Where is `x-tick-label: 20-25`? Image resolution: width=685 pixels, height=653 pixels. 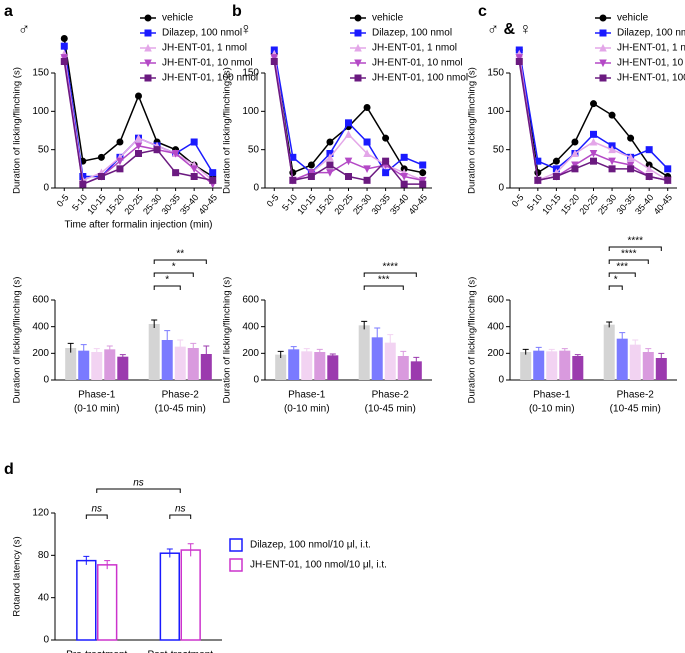 x-tick-label: 20-25 is located at coordinates (343, 204).